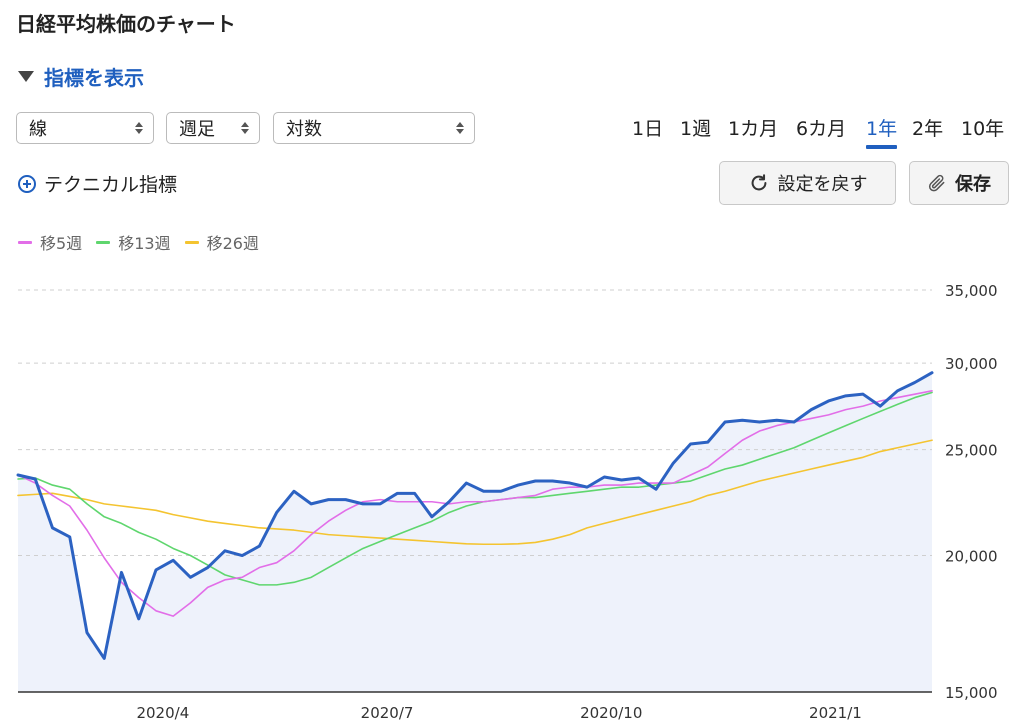 Image resolution: width=1024 pixels, height=728 pixels. I want to click on paperclip-icon, so click(936, 183).